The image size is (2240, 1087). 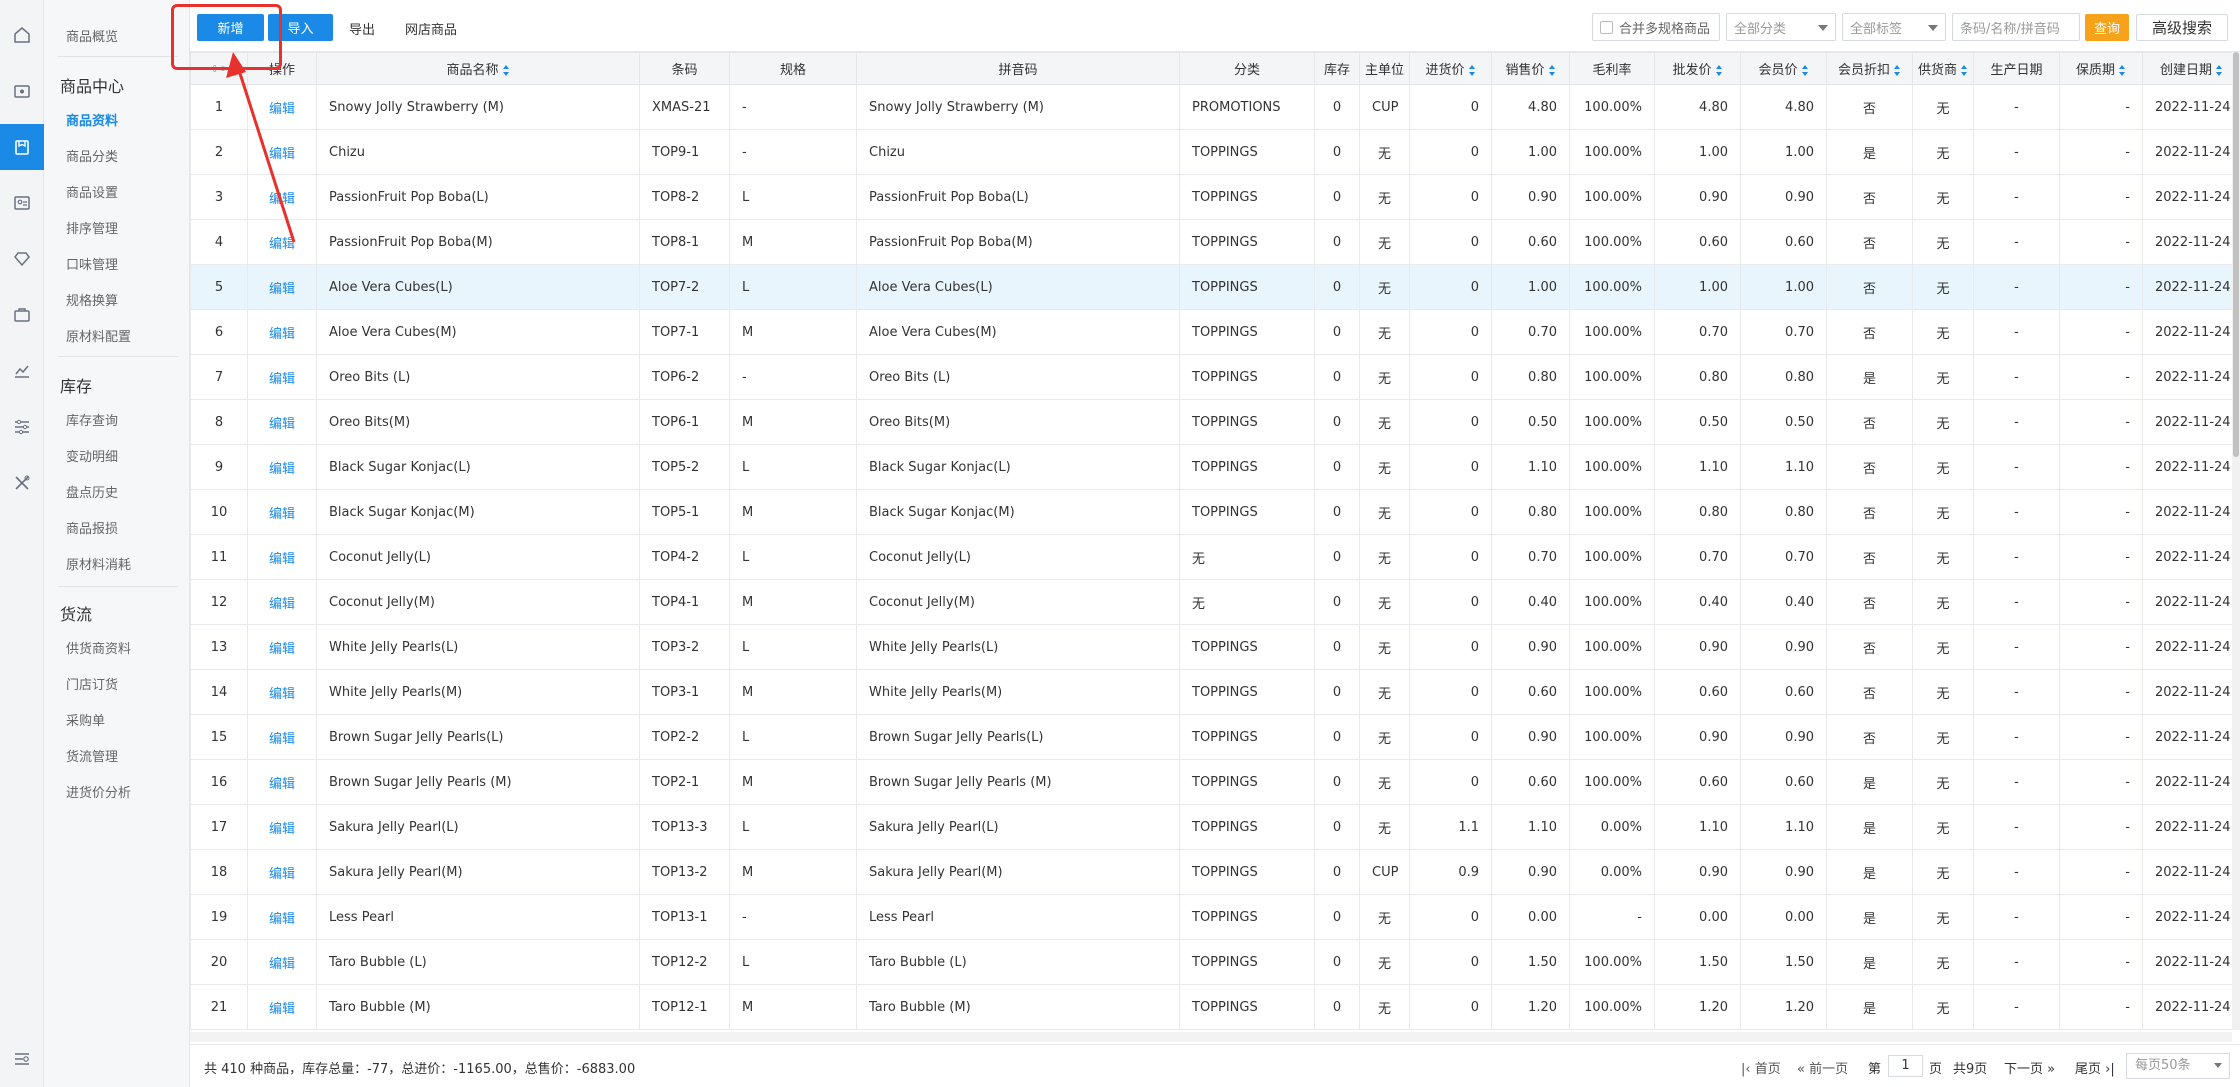 I want to click on member-card-icon, so click(x=22, y=203).